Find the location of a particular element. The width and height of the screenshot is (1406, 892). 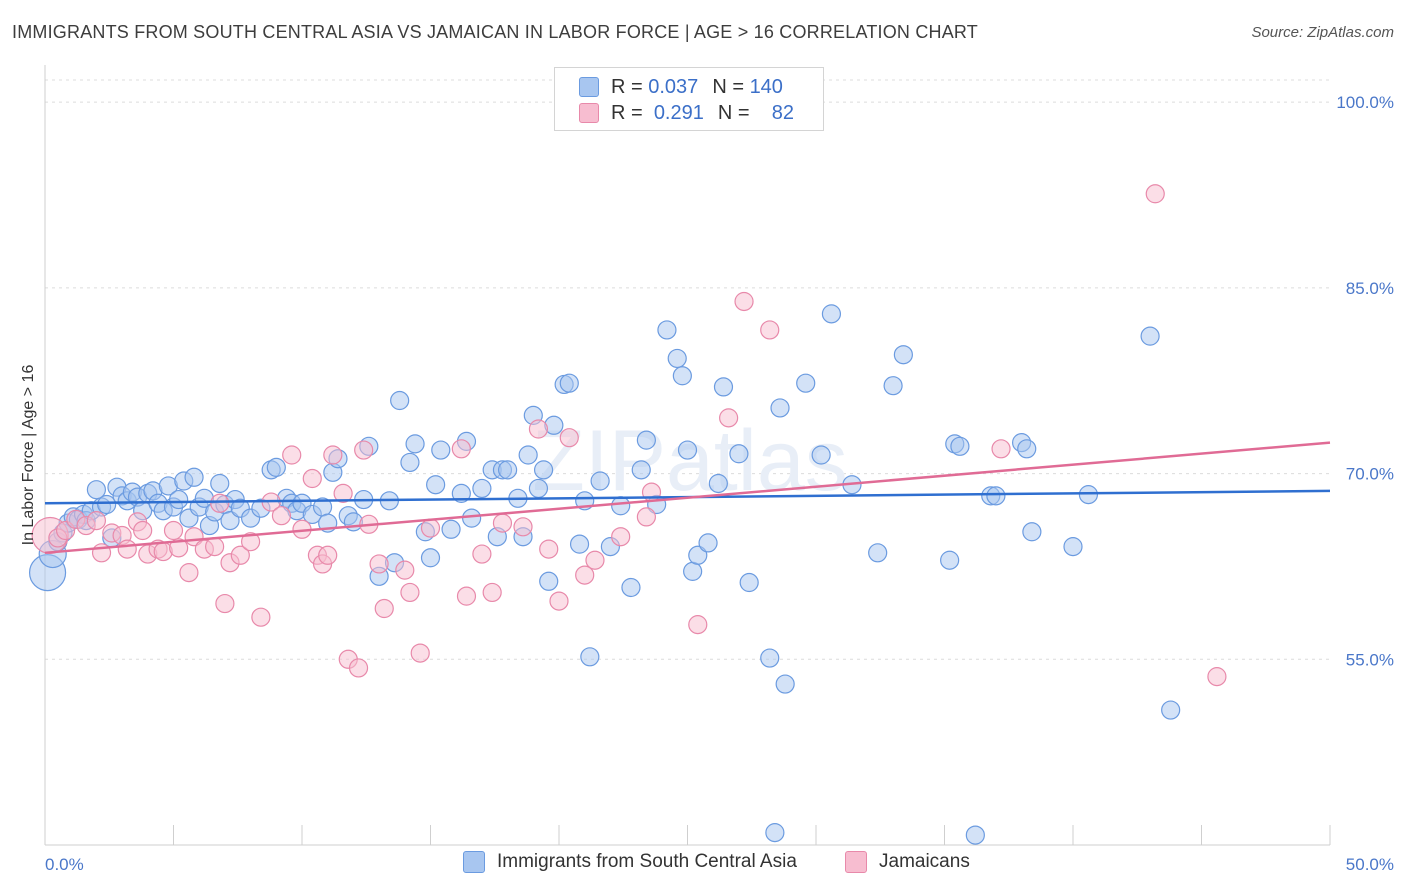

legend-r-value: 0.037 is located at coordinates (673, 86).